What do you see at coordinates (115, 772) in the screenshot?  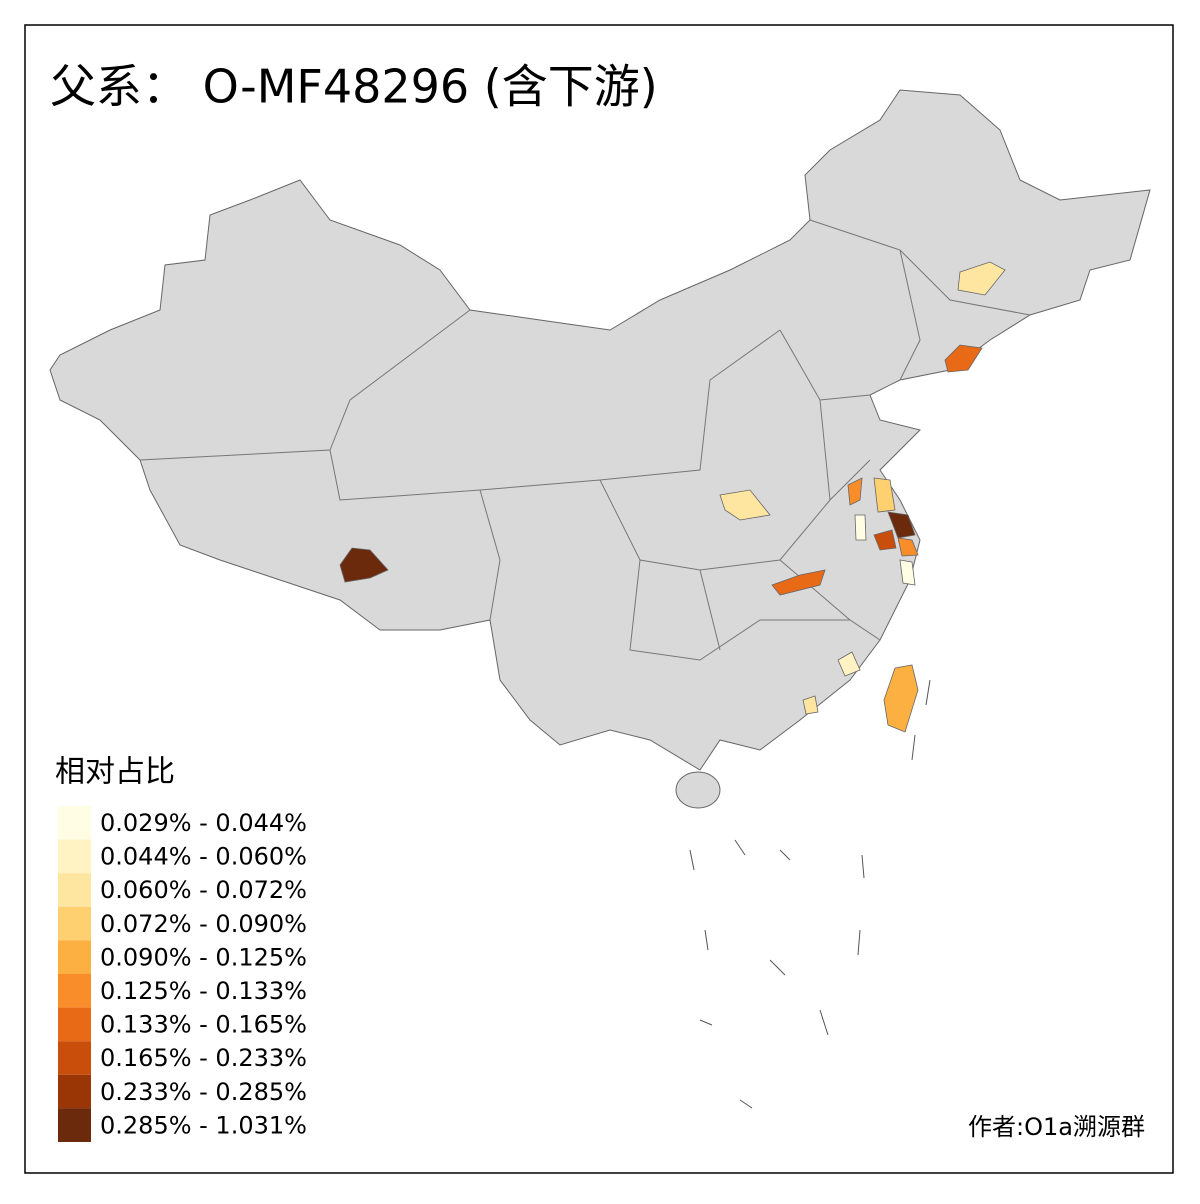 I see `legend-title: 相对占比` at bounding box center [115, 772].